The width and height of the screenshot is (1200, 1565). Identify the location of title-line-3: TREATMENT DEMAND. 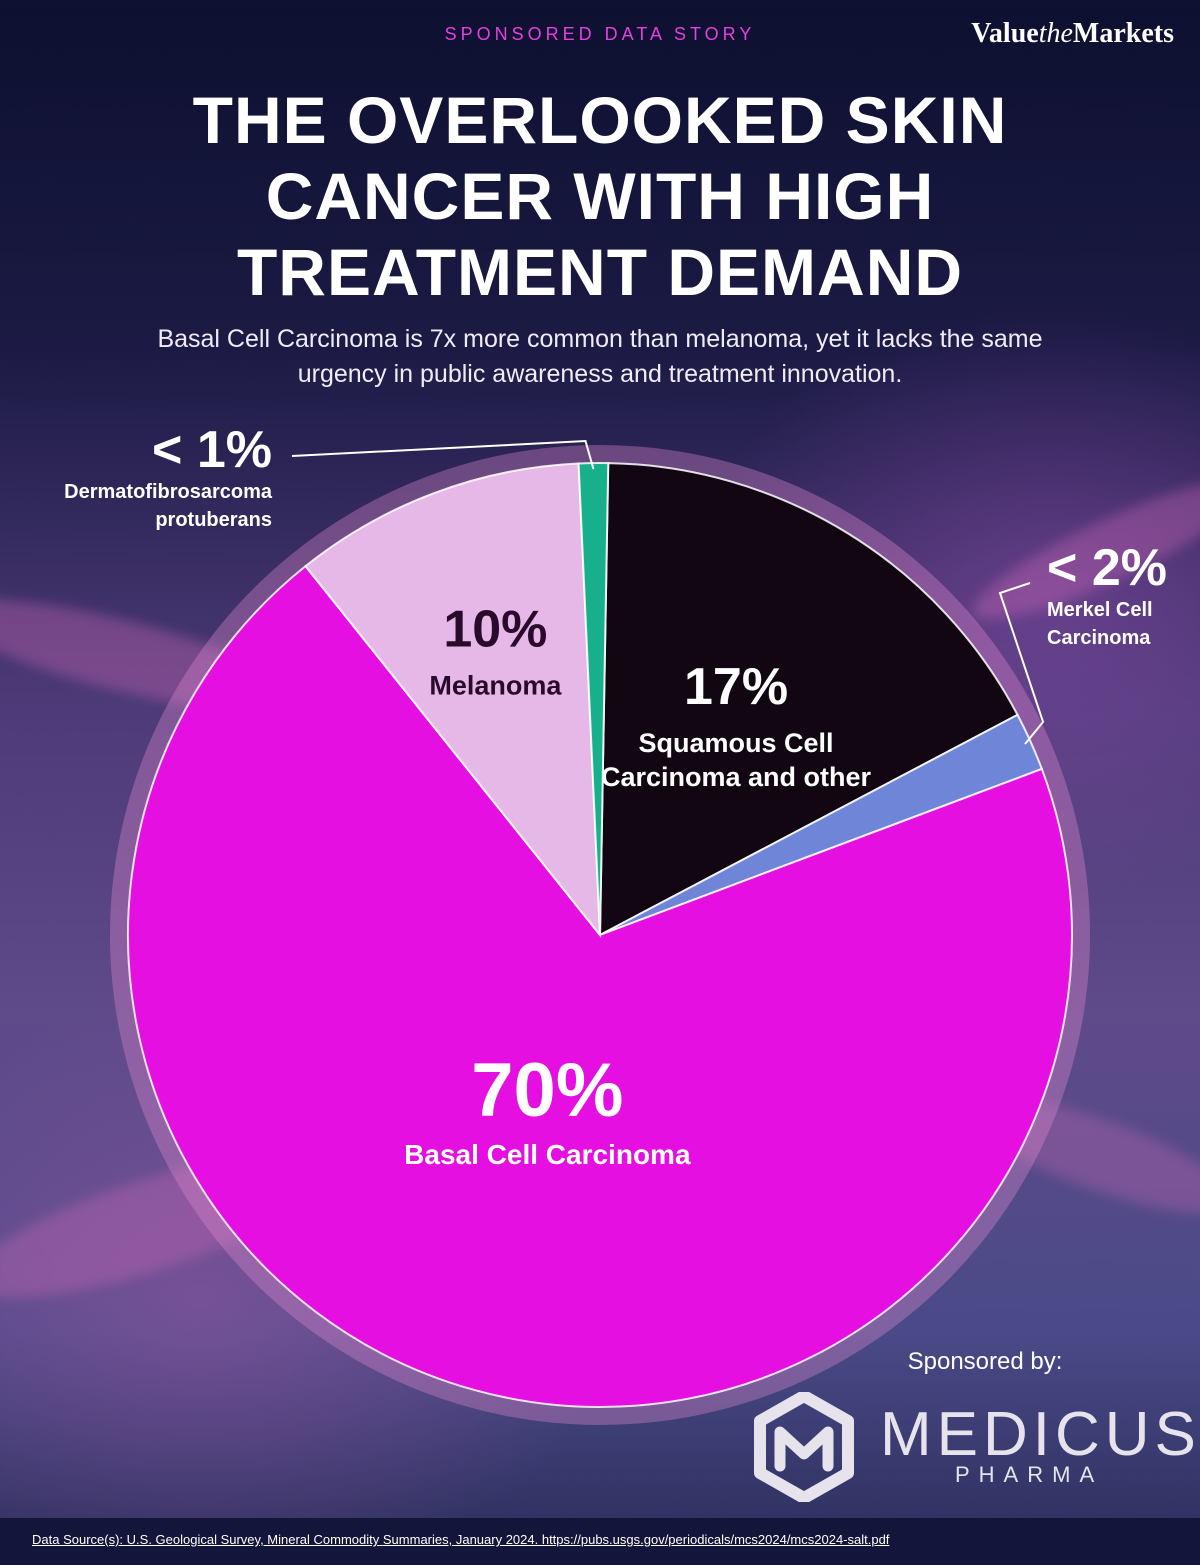
(600, 272).